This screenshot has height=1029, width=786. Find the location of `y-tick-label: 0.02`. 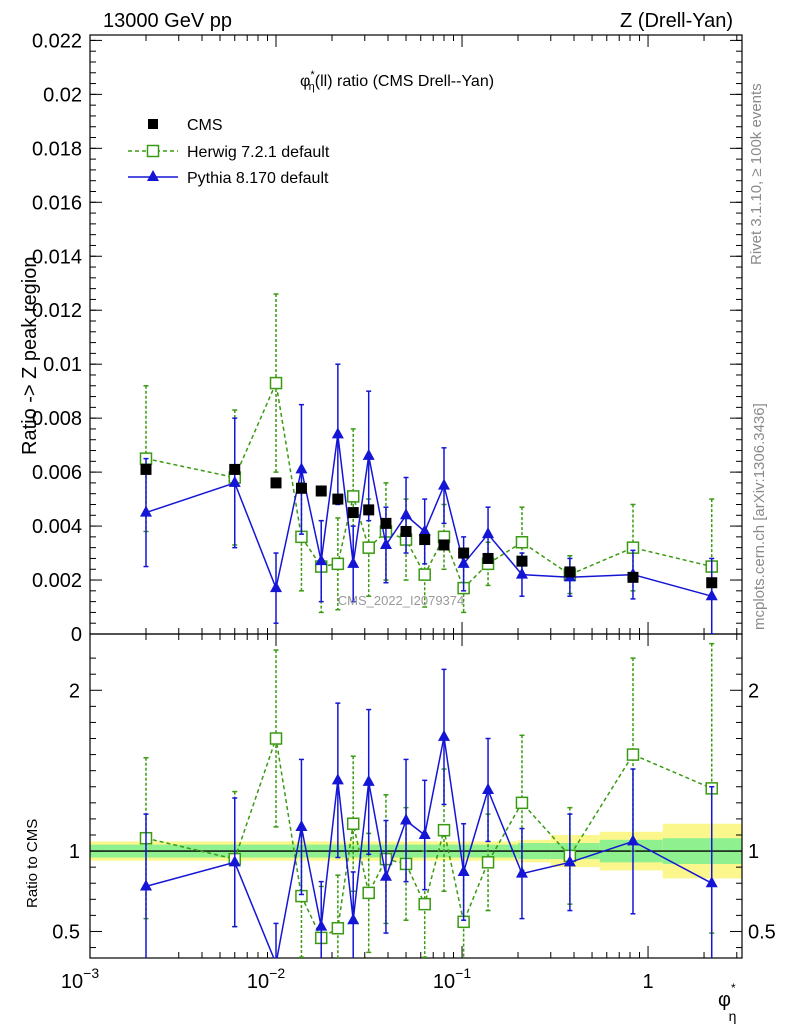

y-tick-label: 0.02 is located at coordinates (62, 95).